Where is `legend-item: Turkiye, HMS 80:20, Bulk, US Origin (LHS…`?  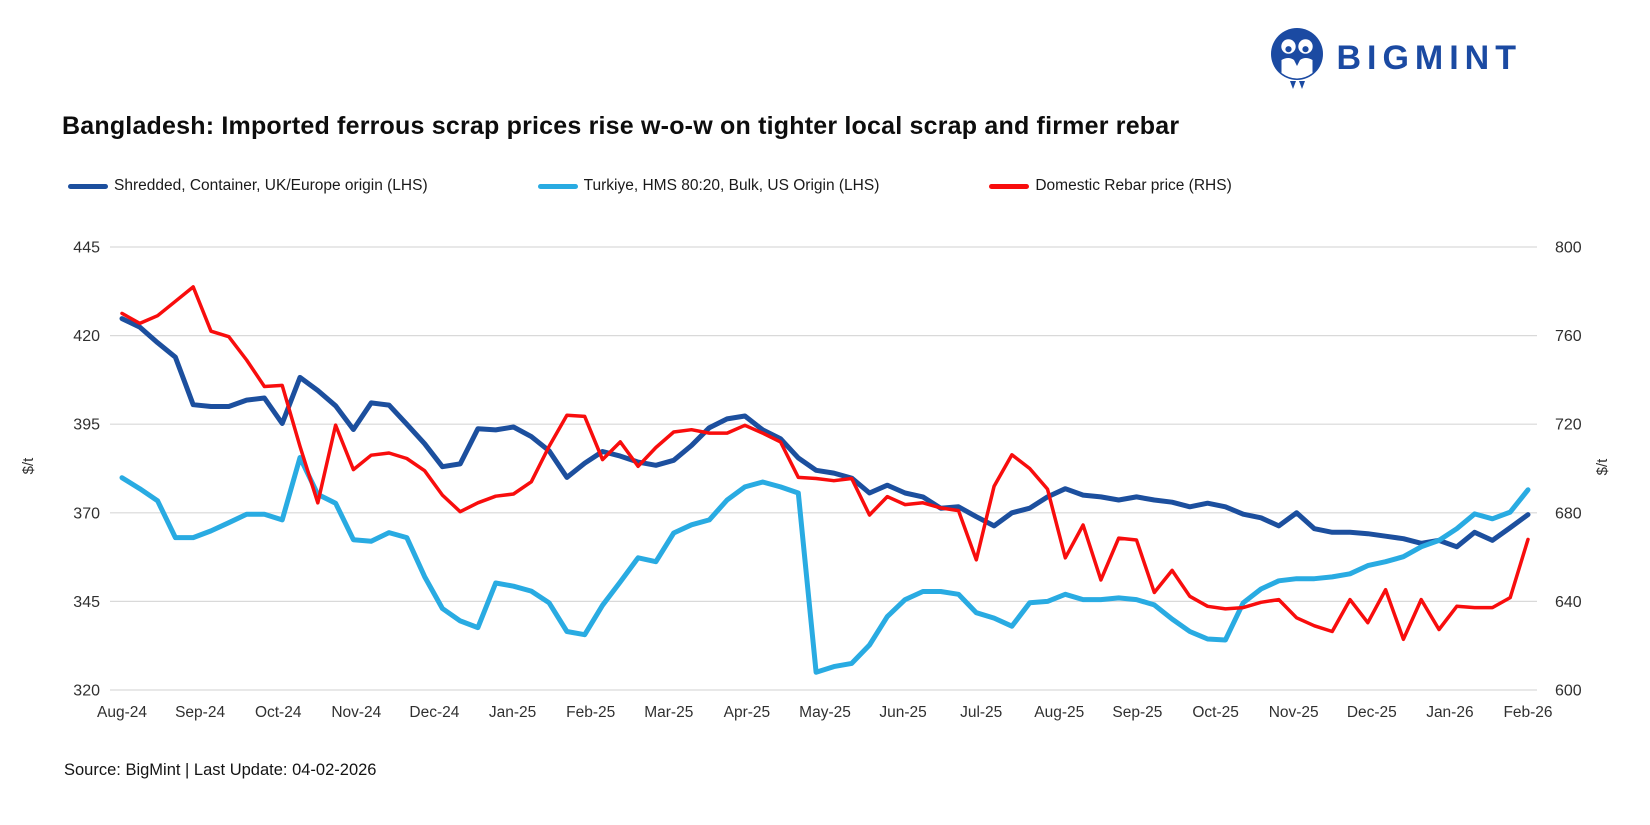
legend-item: Turkiye, HMS 80:20, Bulk, US Origin (LHS… is located at coordinates (708, 186).